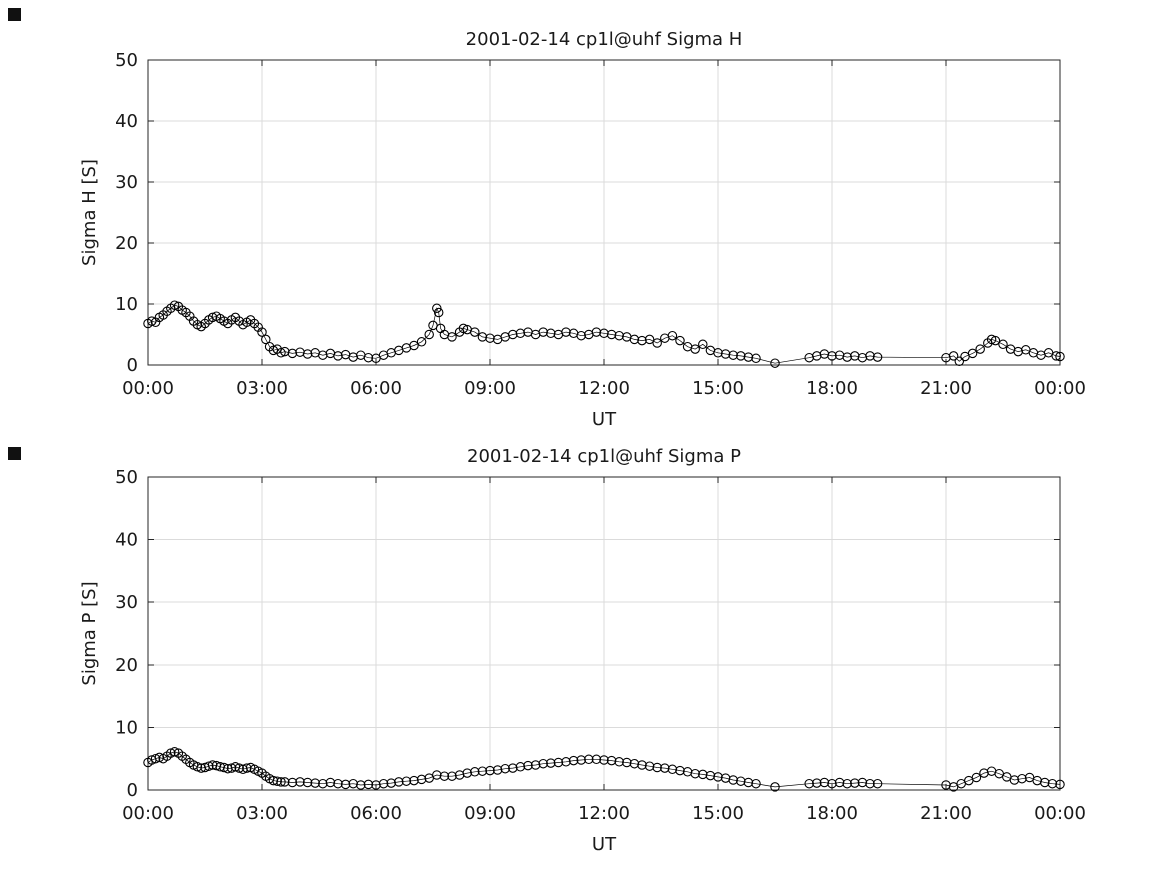 The width and height of the screenshot is (1167, 875). I want to click on y-tick-labels: 0 10 20 30 40 50, so click(126, 634).